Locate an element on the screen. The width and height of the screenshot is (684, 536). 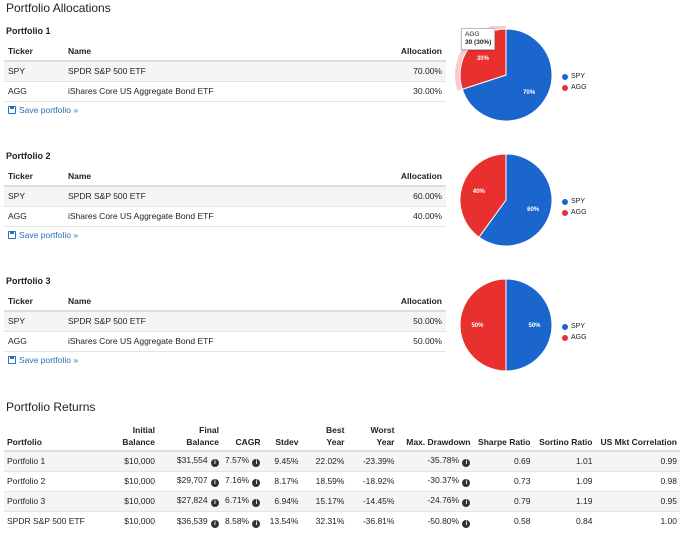
portfolio-2-legend: SPY AGG is located at coordinates (574, 207).